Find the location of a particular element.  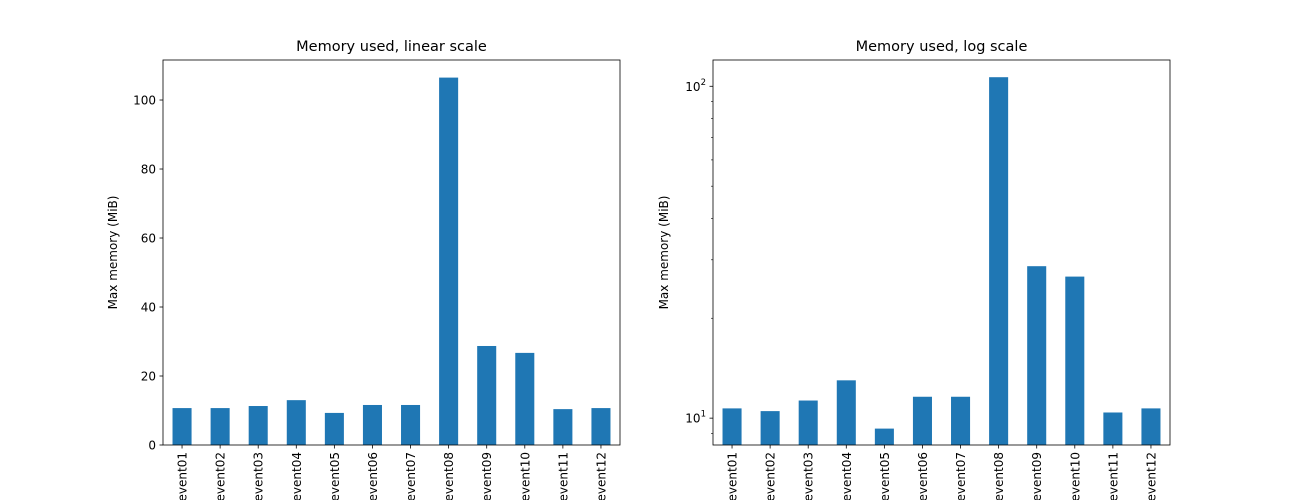

chart-title: Memory used, log scale is located at coordinates (942, 47).